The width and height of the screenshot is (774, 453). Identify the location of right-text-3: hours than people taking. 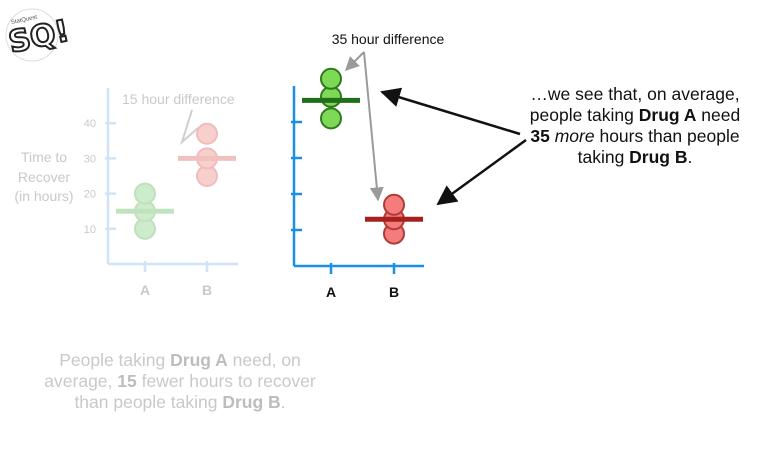
(658, 146).